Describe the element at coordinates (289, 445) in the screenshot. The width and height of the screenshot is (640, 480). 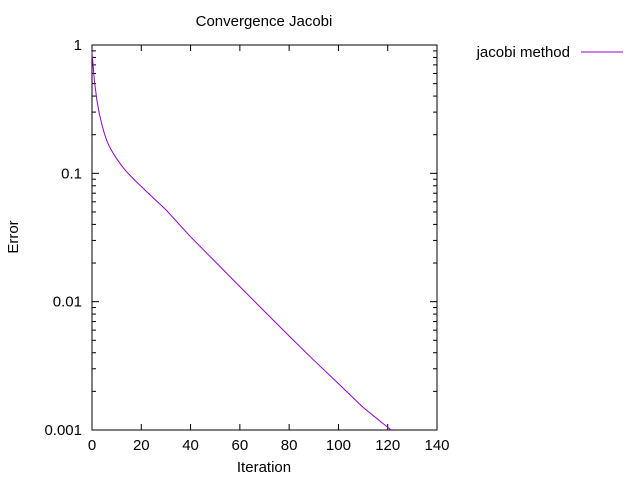
I see `x-tick-label: 80` at that location.